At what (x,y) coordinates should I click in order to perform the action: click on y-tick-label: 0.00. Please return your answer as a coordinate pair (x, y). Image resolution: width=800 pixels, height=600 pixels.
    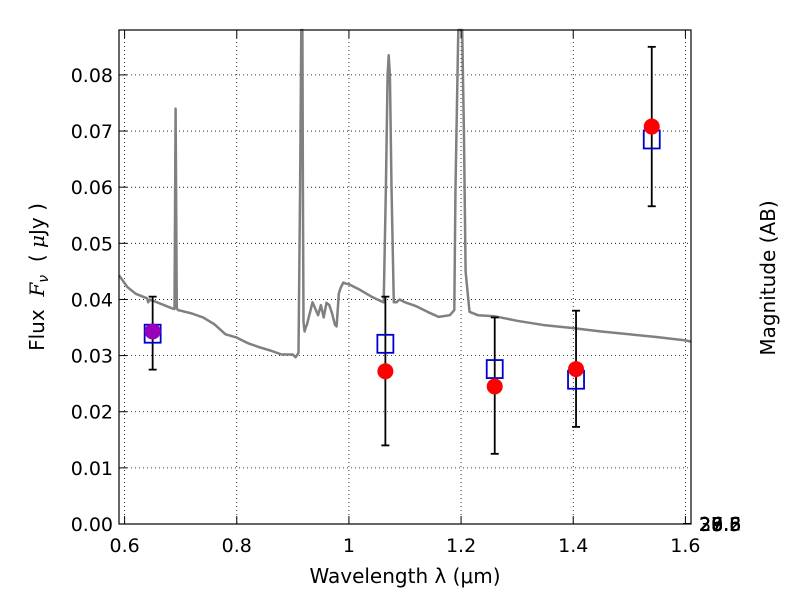
    Looking at the image, I should click on (92, 525).